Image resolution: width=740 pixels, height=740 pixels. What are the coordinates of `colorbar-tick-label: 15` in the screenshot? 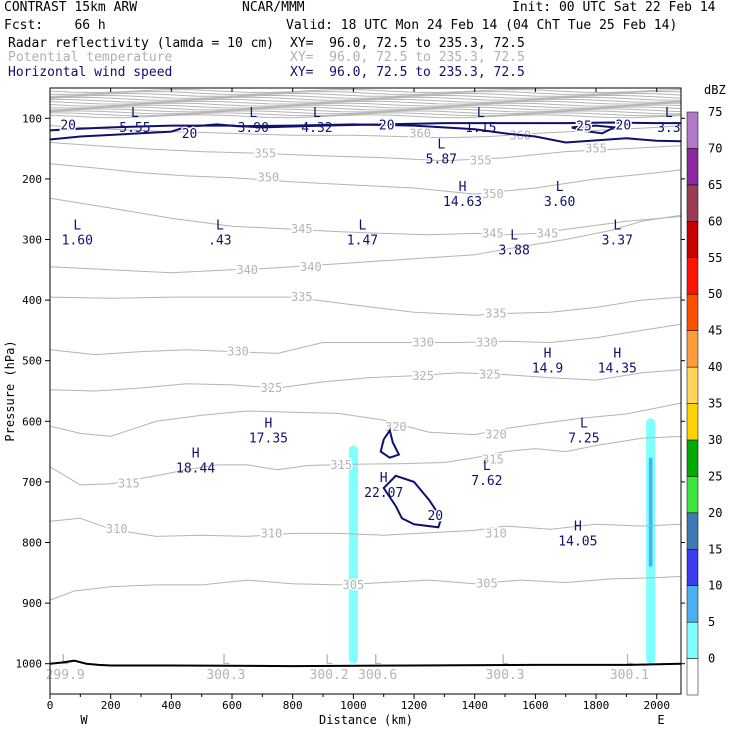 It's located at (715, 549).